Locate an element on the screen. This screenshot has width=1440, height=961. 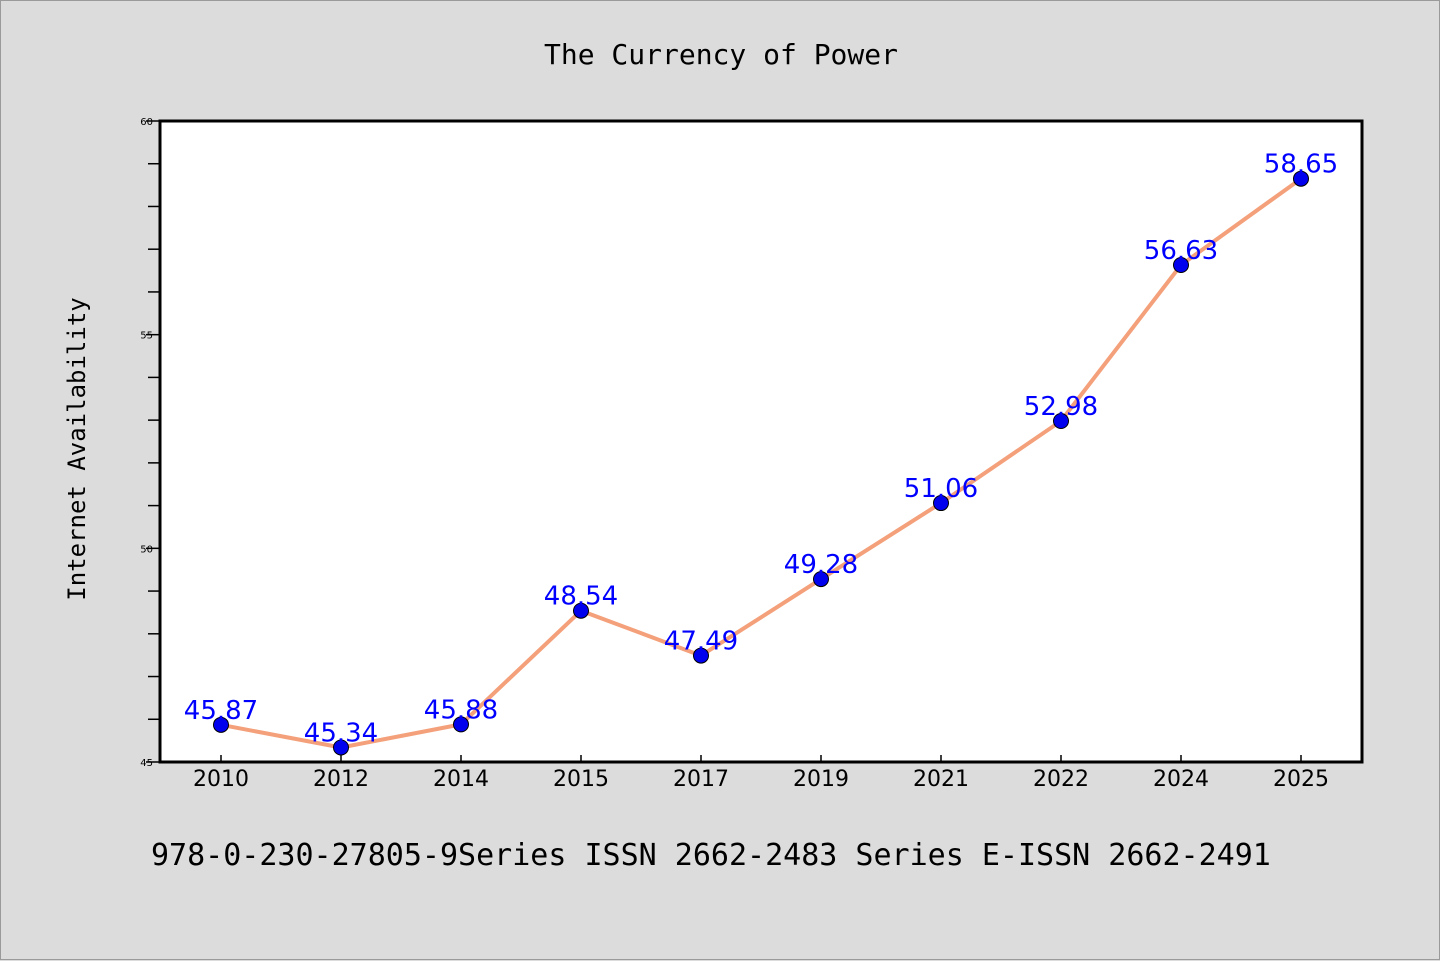
data-label: 48.54 is located at coordinates (581, 597).